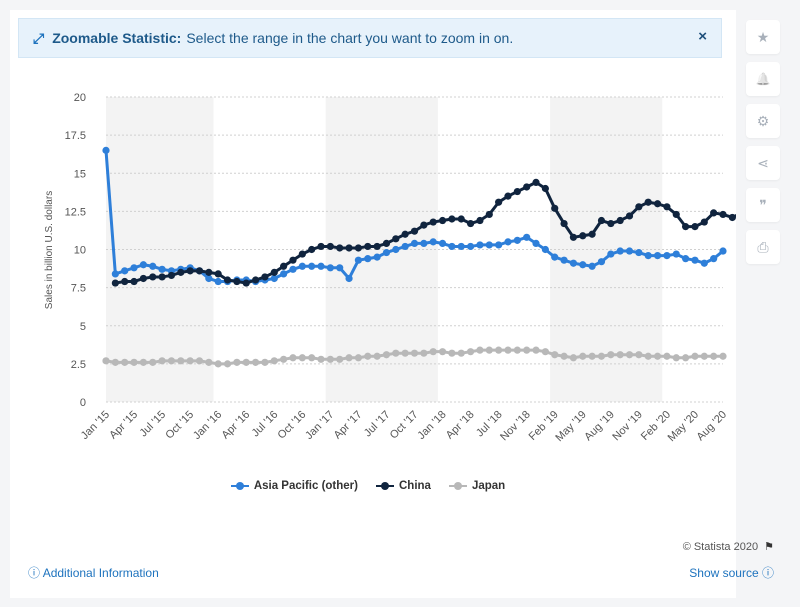  I want to click on legend-item-asia: Asia Pacific (other), so click(294, 486).